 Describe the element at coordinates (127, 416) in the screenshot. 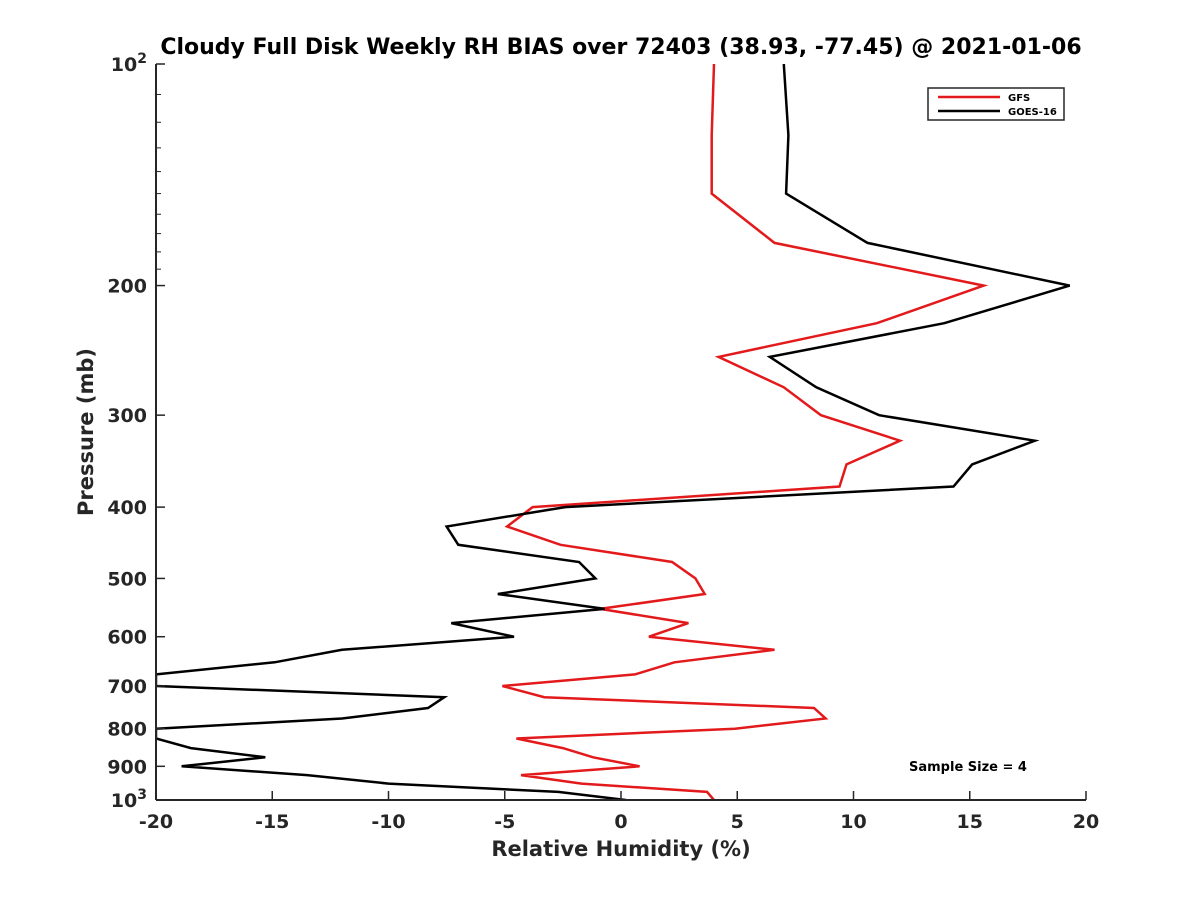

I see `y-tick-label: 300` at that location.